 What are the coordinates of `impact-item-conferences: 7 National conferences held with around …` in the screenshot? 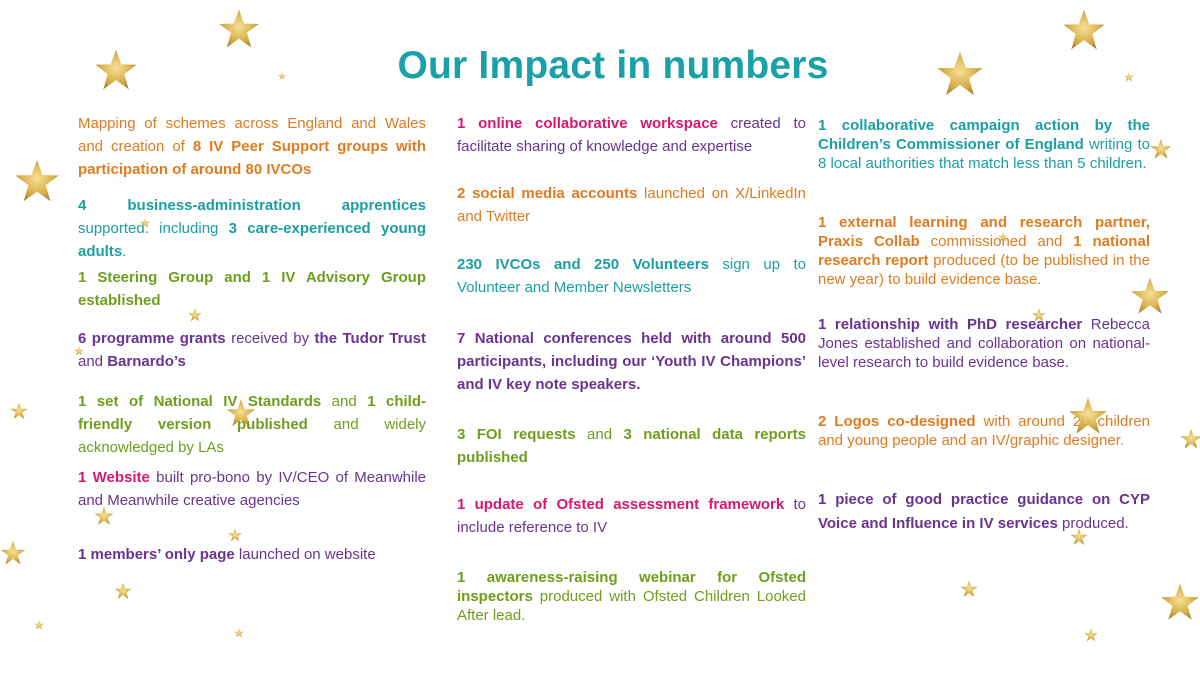 It's located at (631, 361).